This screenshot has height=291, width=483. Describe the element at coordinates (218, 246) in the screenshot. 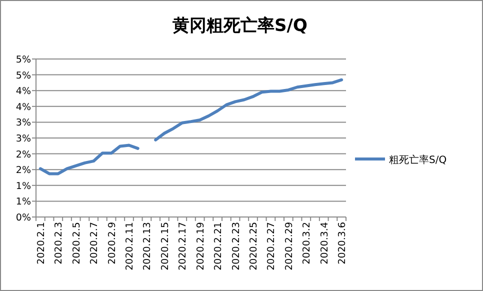

I see `x-tick-label: 2020.2.21` at that location.